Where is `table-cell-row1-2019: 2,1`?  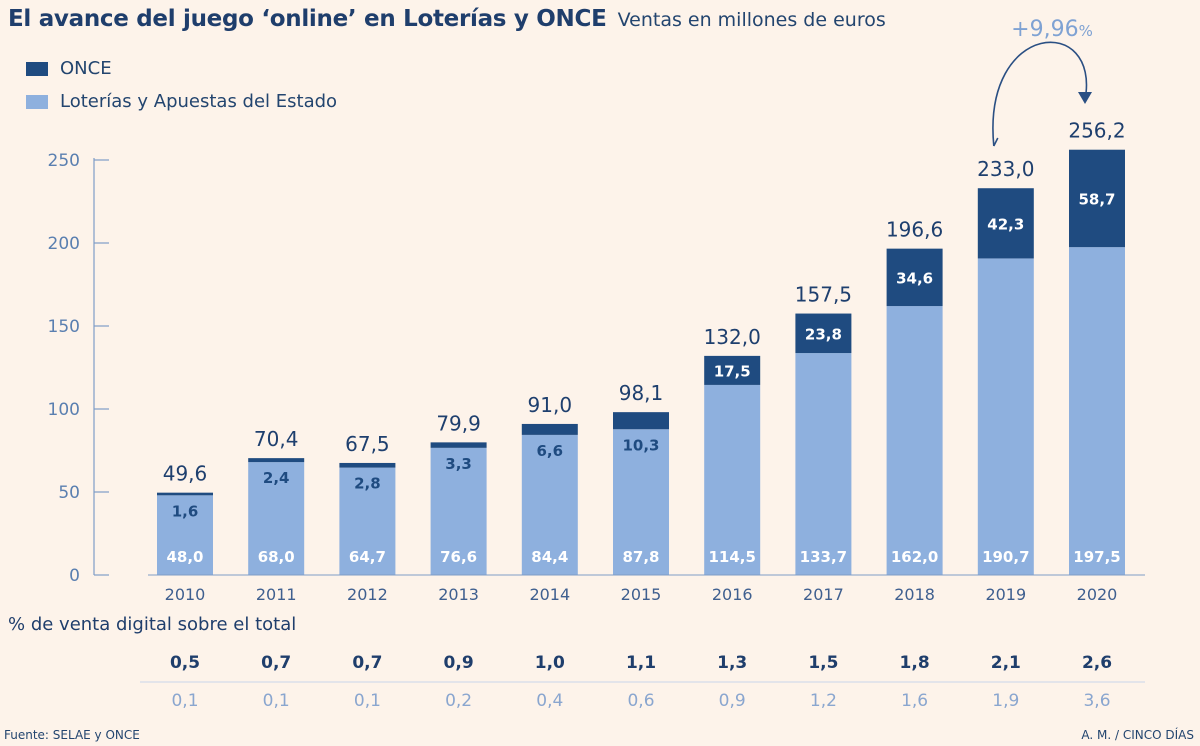 table-cell-row1-2019: 2,1 is located at coordinates (1006, 663).